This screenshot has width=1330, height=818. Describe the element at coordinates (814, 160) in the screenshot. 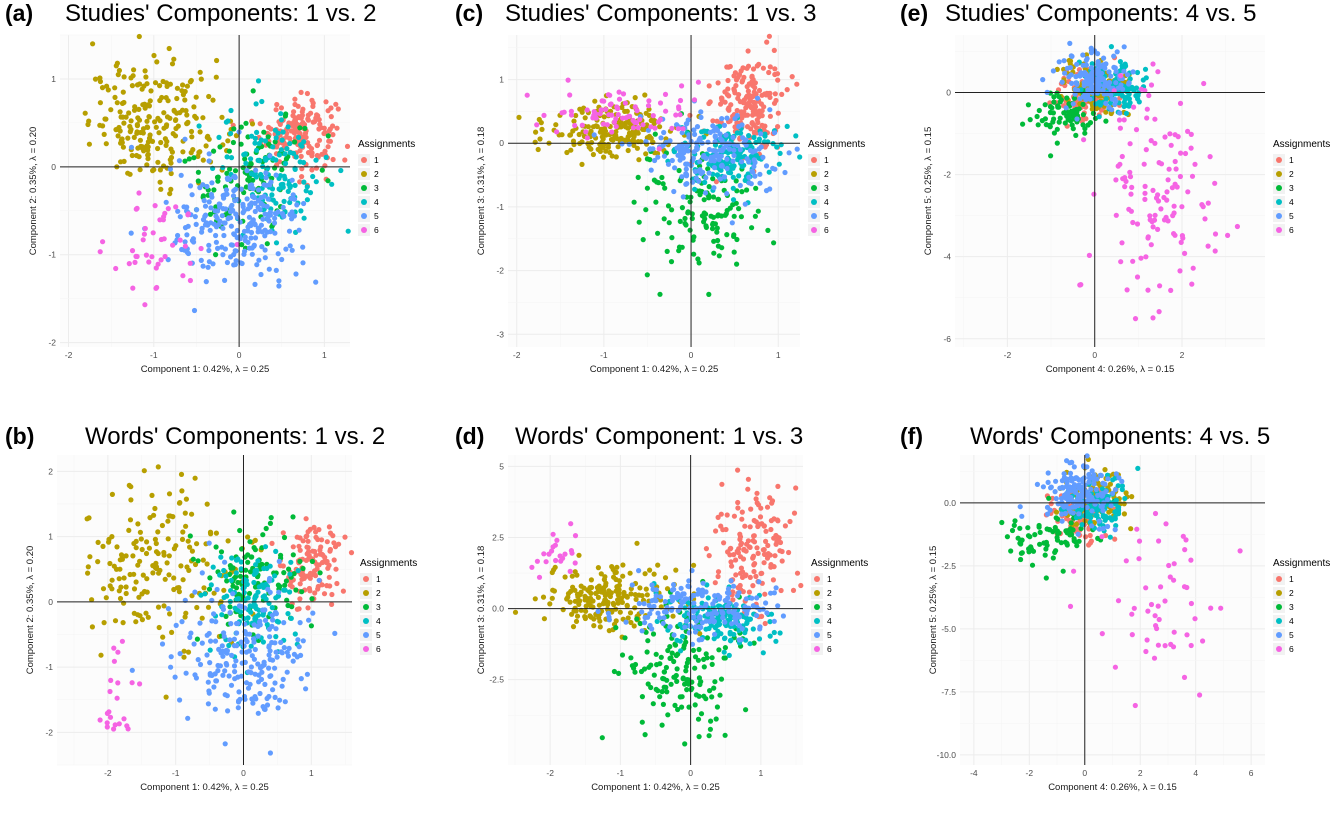

I see `legend-key` at that location.